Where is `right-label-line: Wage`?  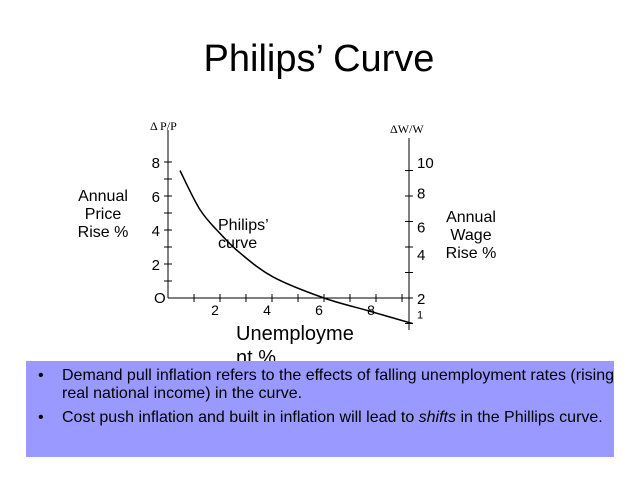
right-label-line: Wage is located at coordinates (471, 235).